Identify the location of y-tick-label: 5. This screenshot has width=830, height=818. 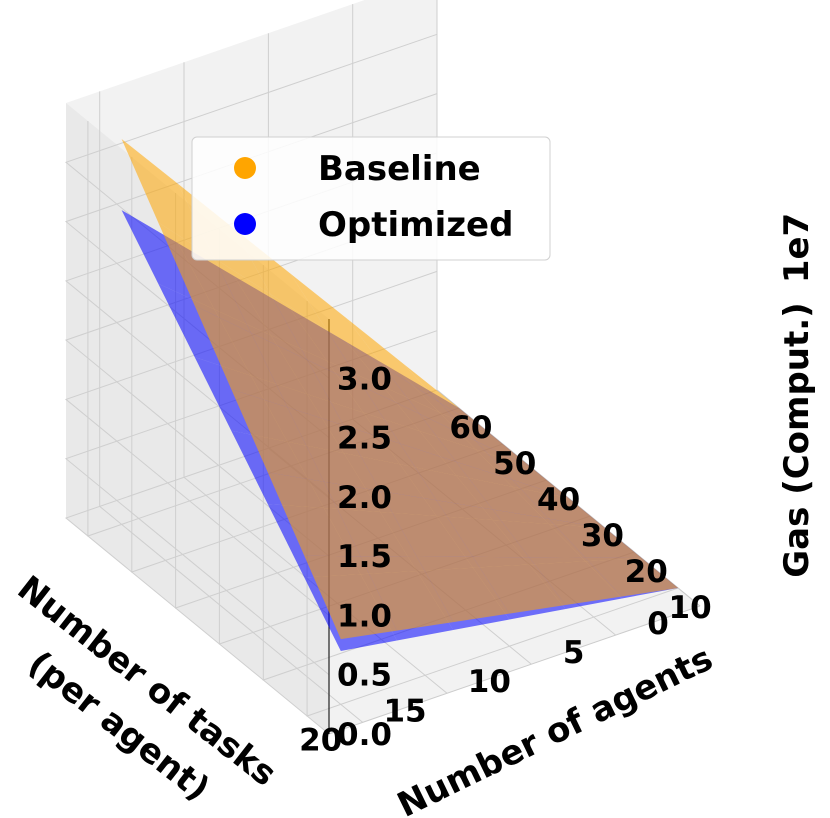
(574, 653).